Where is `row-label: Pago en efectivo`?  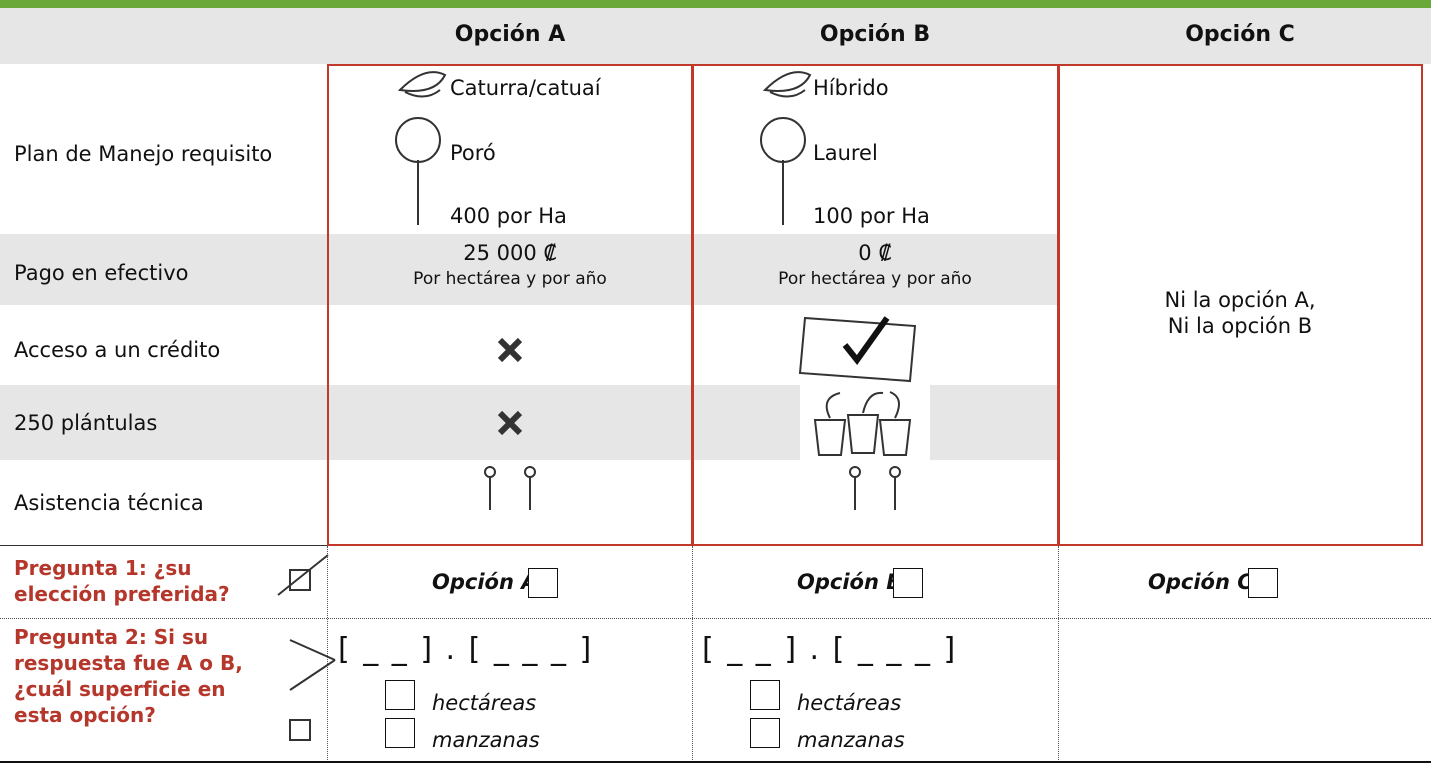
row-label: Pago en efectivo is located at coordinates (101, 273).